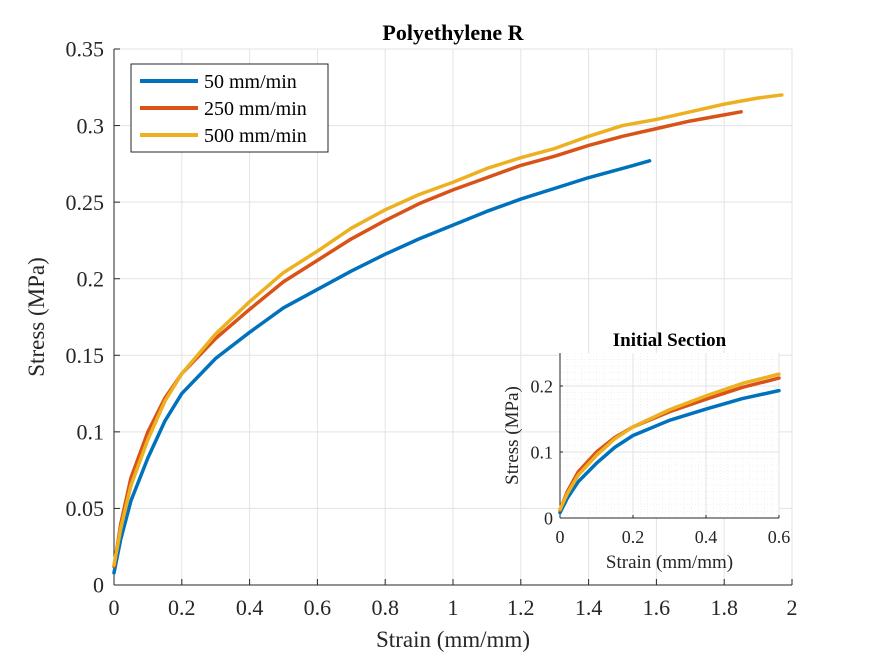  What do you see at coordinates (85, 49) in the screenshot?
I see `y-tick-label: 0.35` at bounding box center [85, 49].